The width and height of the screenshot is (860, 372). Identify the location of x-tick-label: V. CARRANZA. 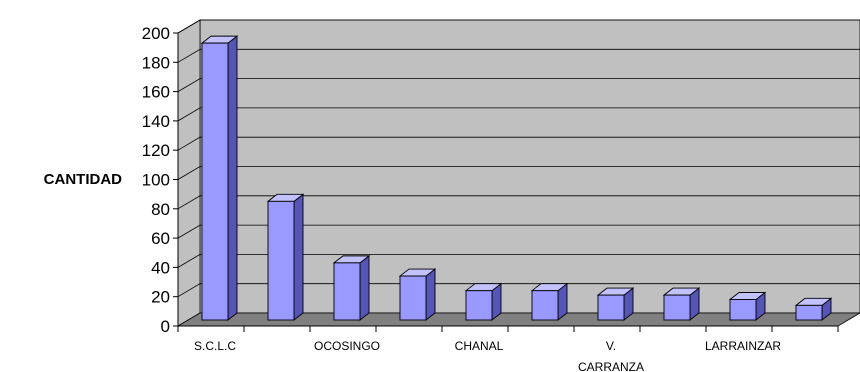
(611, 355).